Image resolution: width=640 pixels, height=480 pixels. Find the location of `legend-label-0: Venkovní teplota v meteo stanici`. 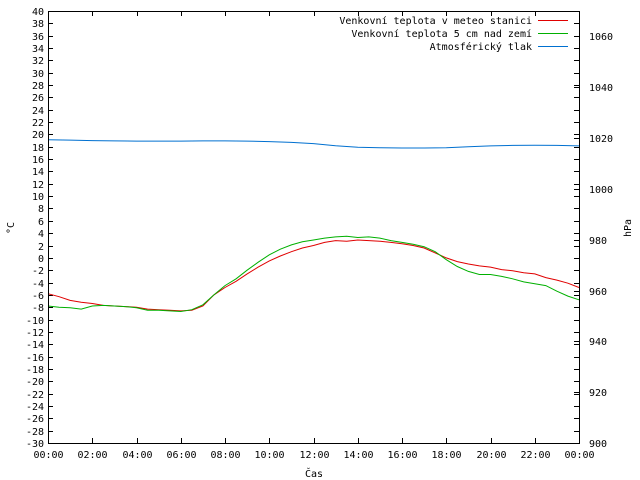

legend-label-0: Venkovní teplota v meteo stanici is located at coordinates (435, 21).